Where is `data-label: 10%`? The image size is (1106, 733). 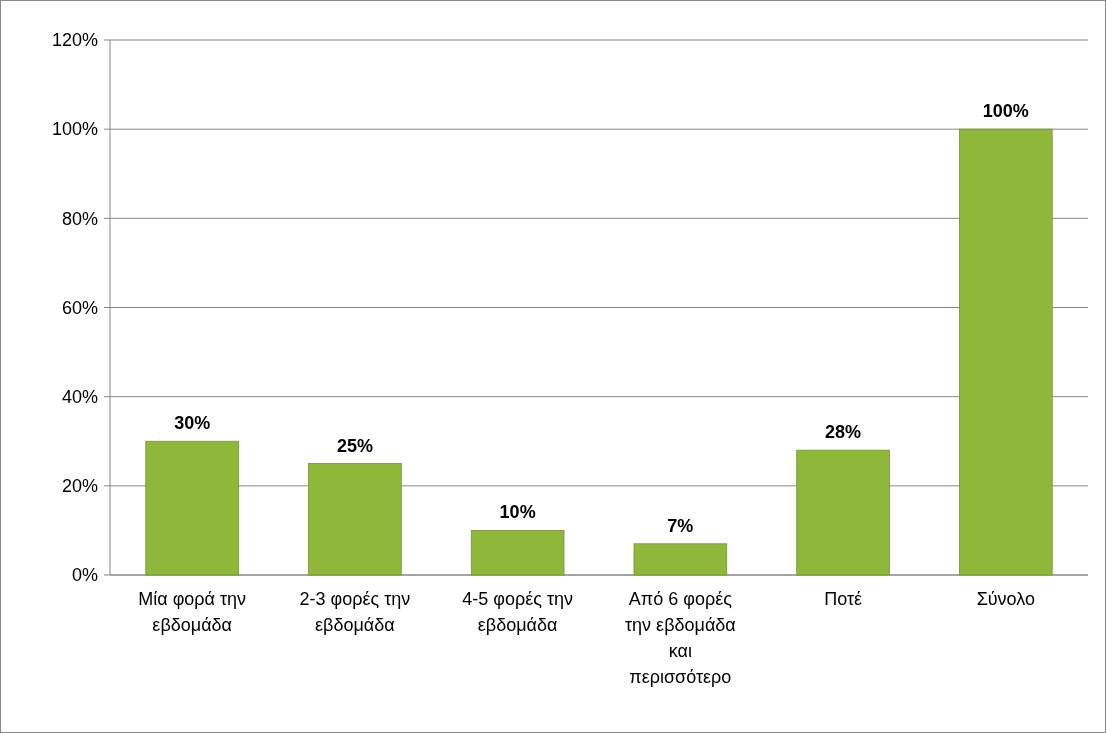 data-label: 10% is located at coordinates (517, 512).